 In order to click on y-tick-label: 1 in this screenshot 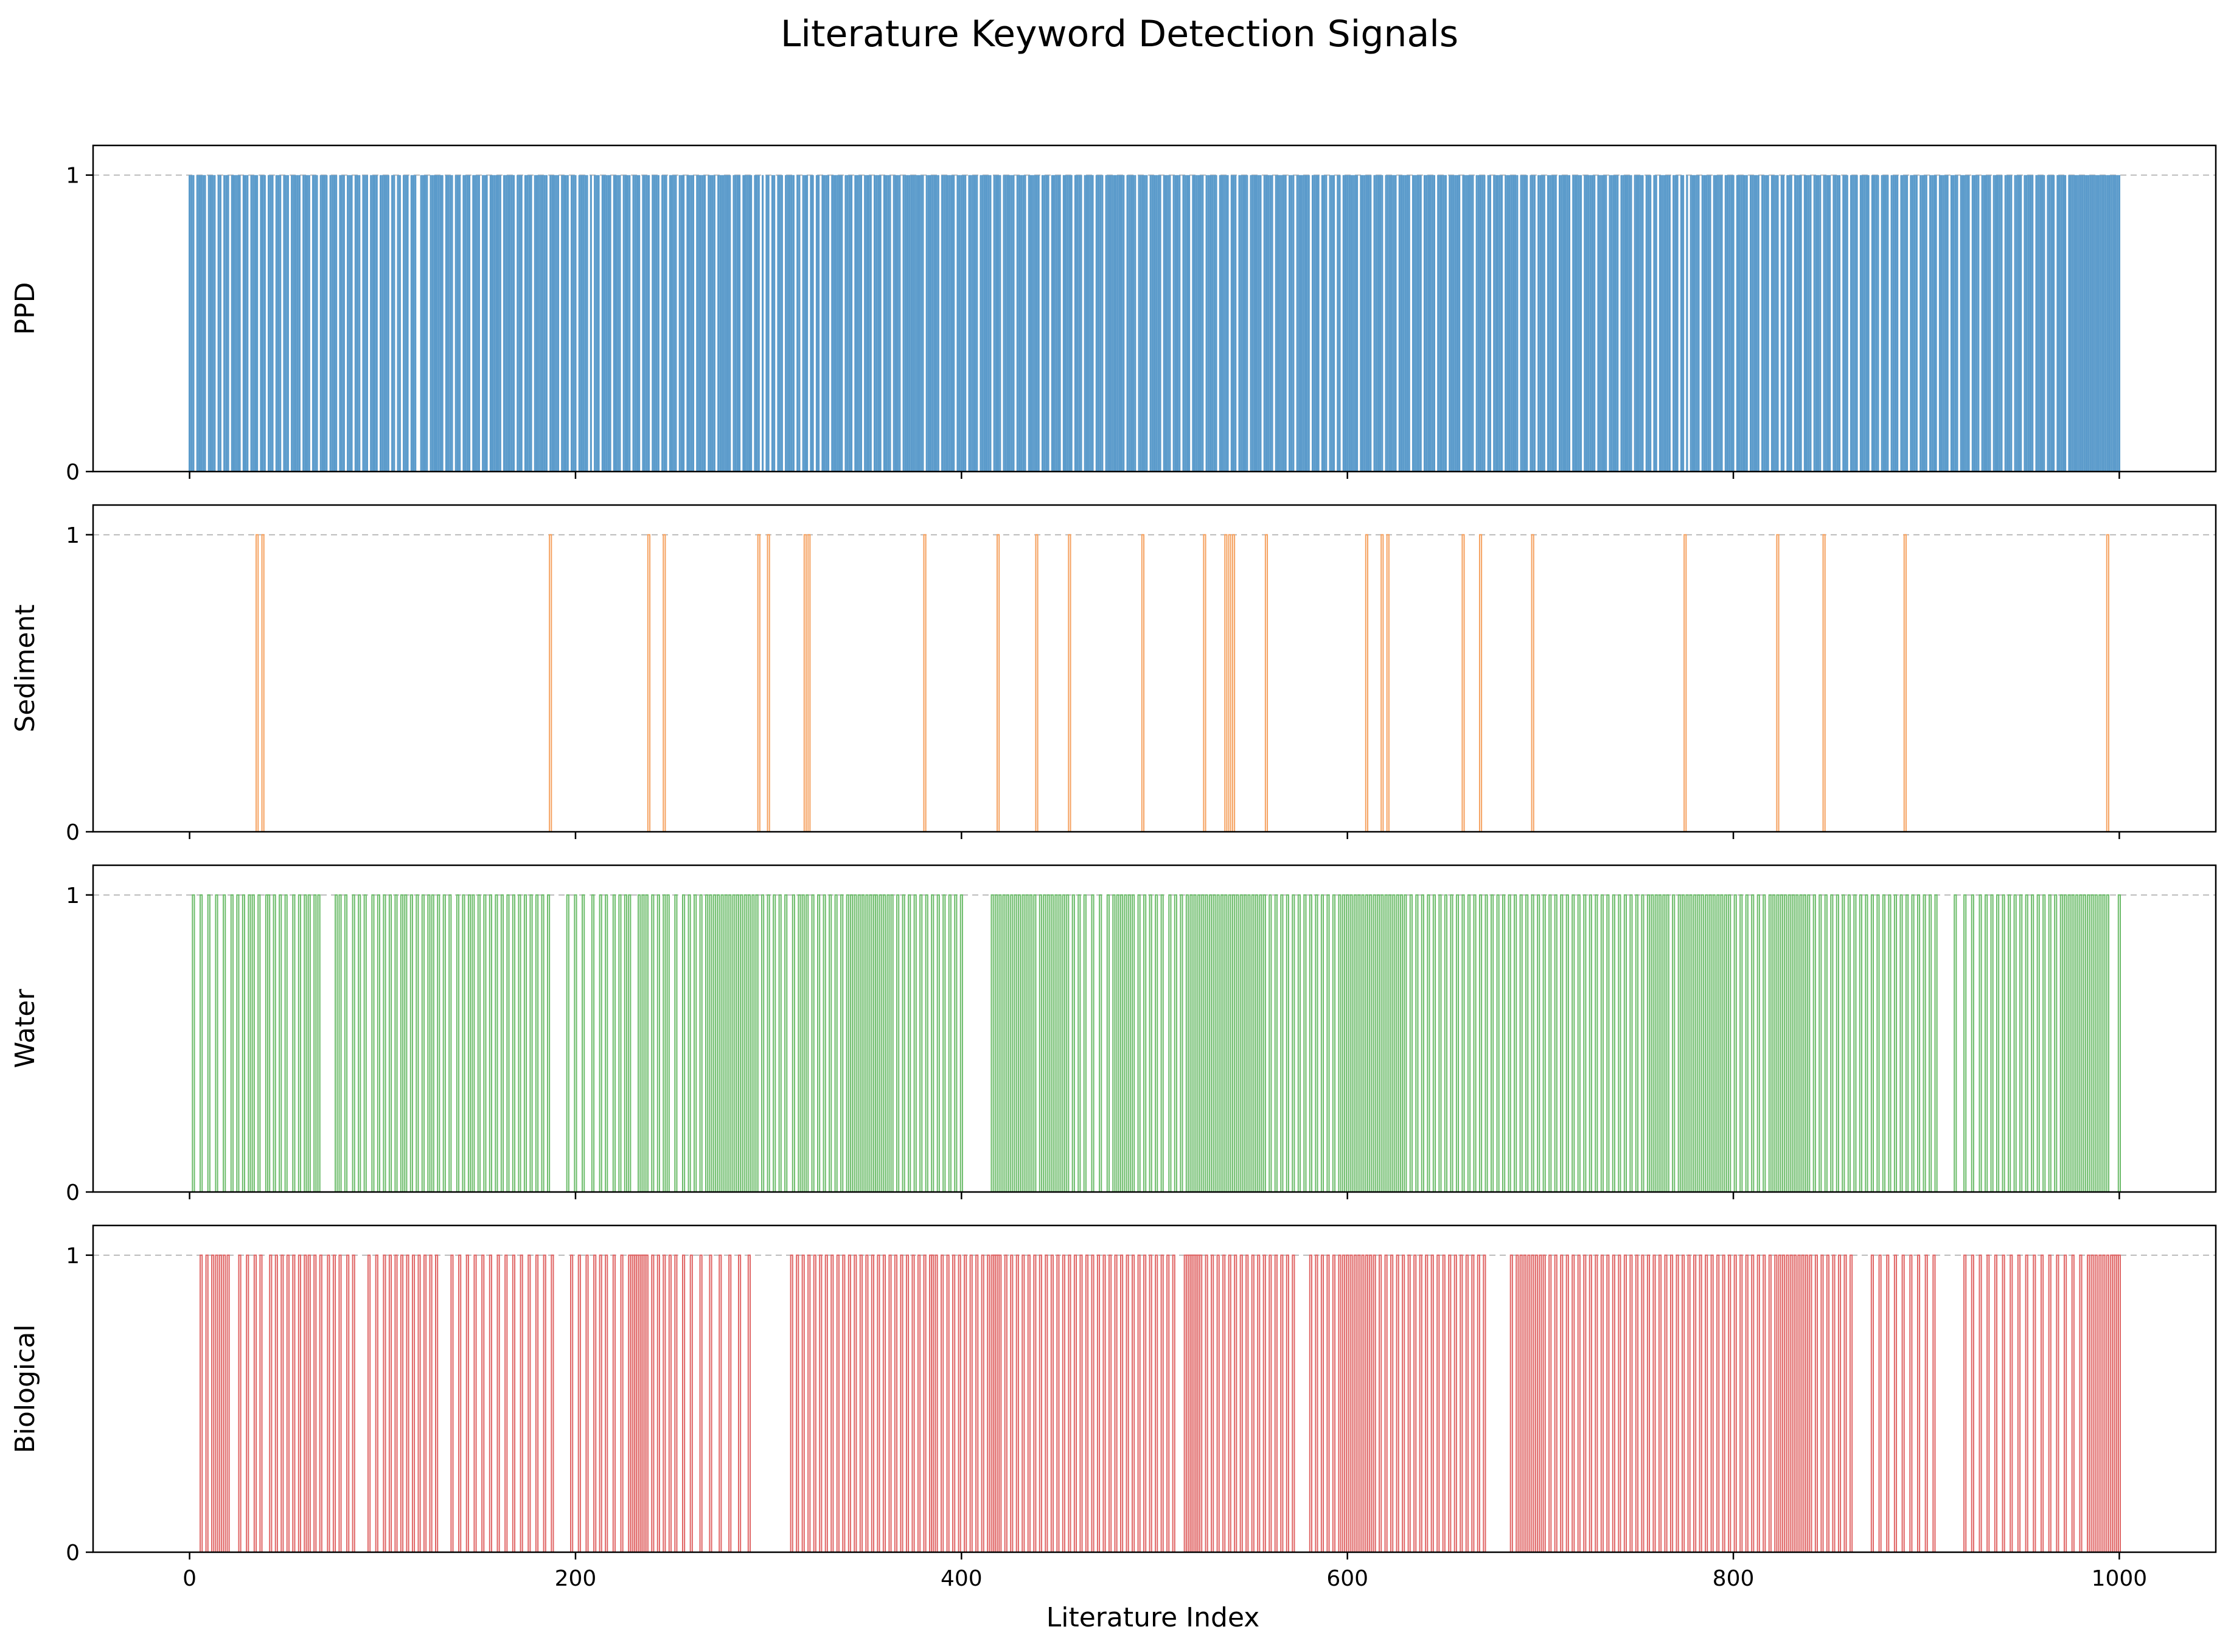, I will do `click(73, 176)`.